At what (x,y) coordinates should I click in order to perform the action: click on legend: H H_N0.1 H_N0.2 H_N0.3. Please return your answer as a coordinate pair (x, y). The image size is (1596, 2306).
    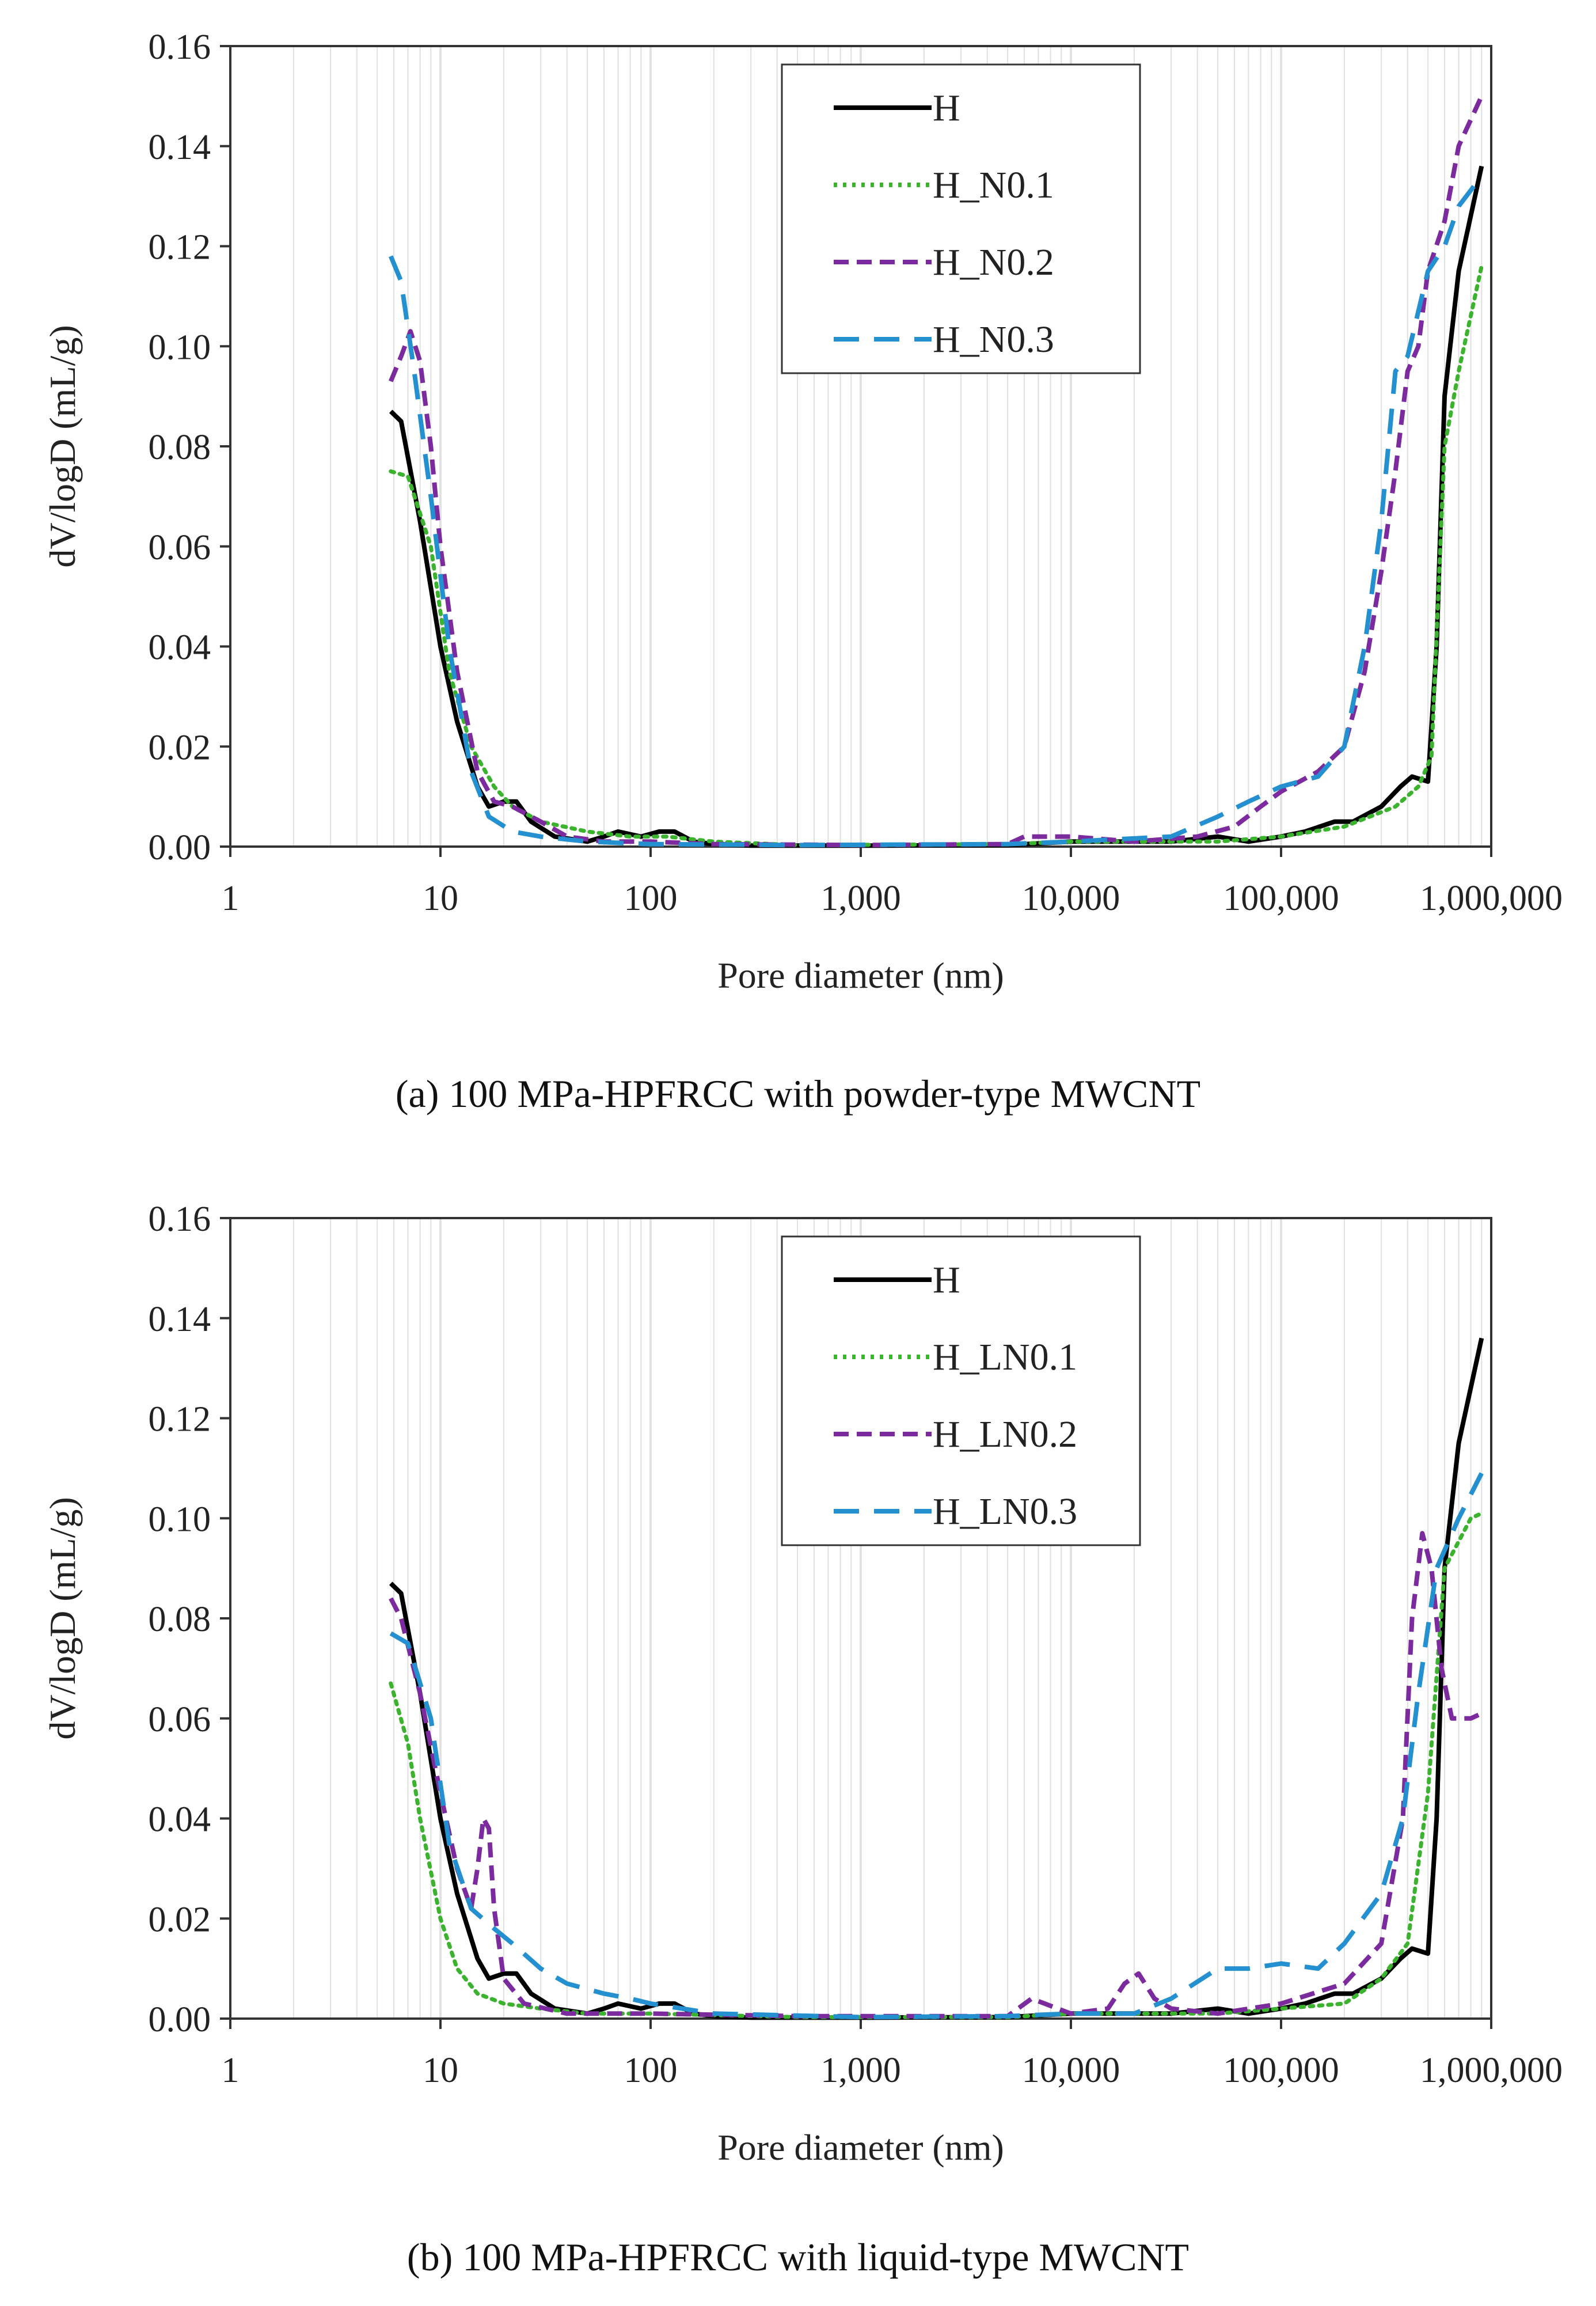
    Looking at the image, I should click on (961, 218).